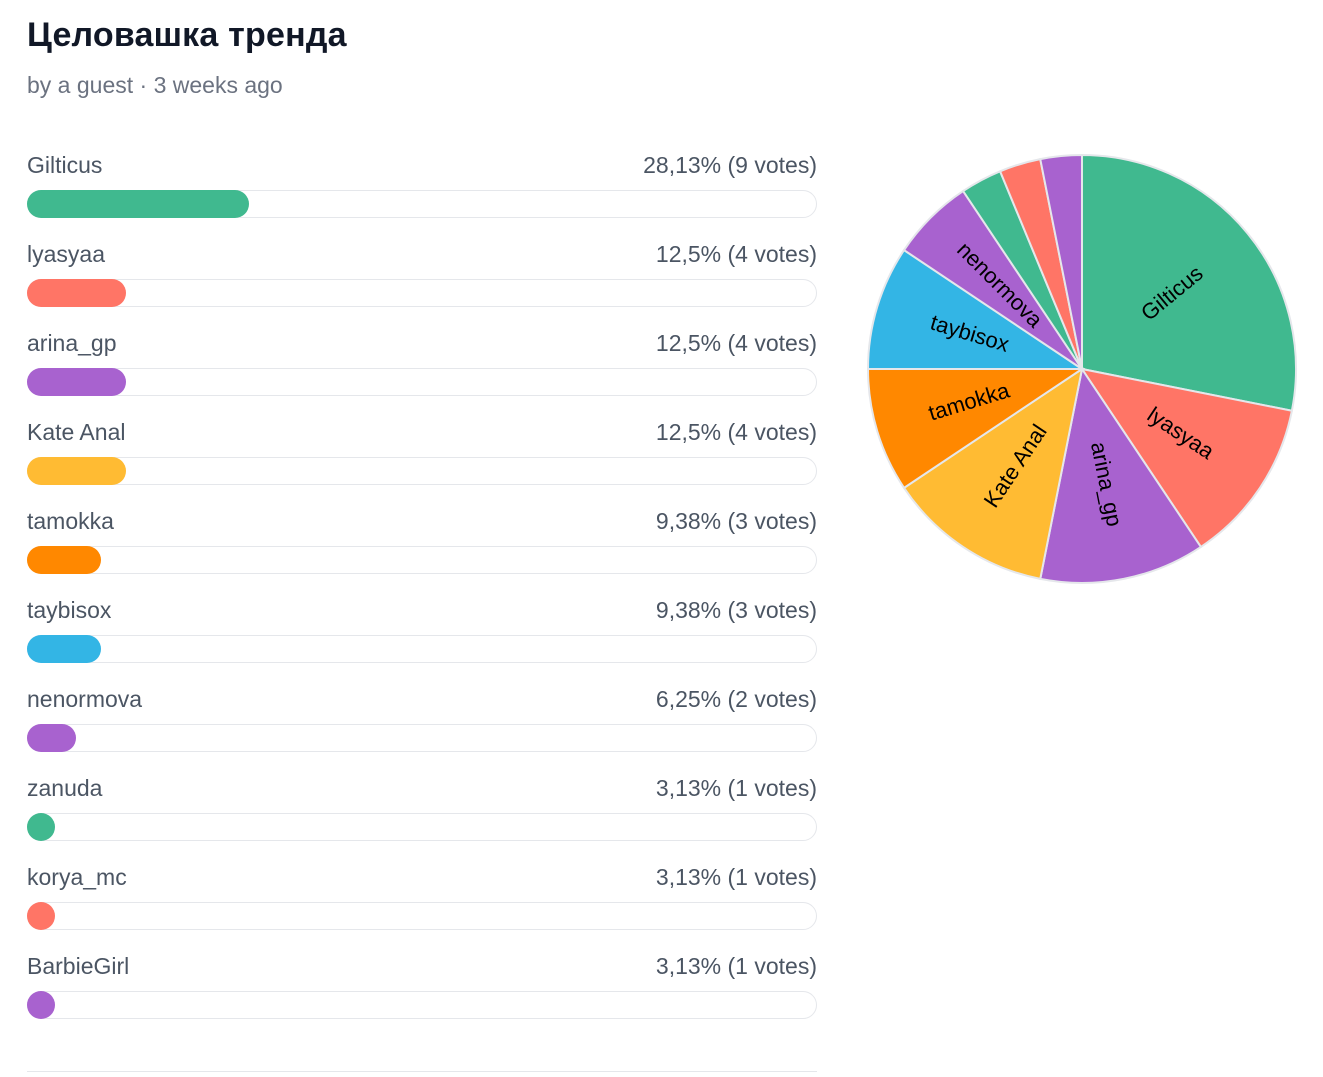  Describe the element at coordinates (422, 972) in the screenshot. I see `result-row-header: BarbieGirl 3,13% (1 votes)` at that location.